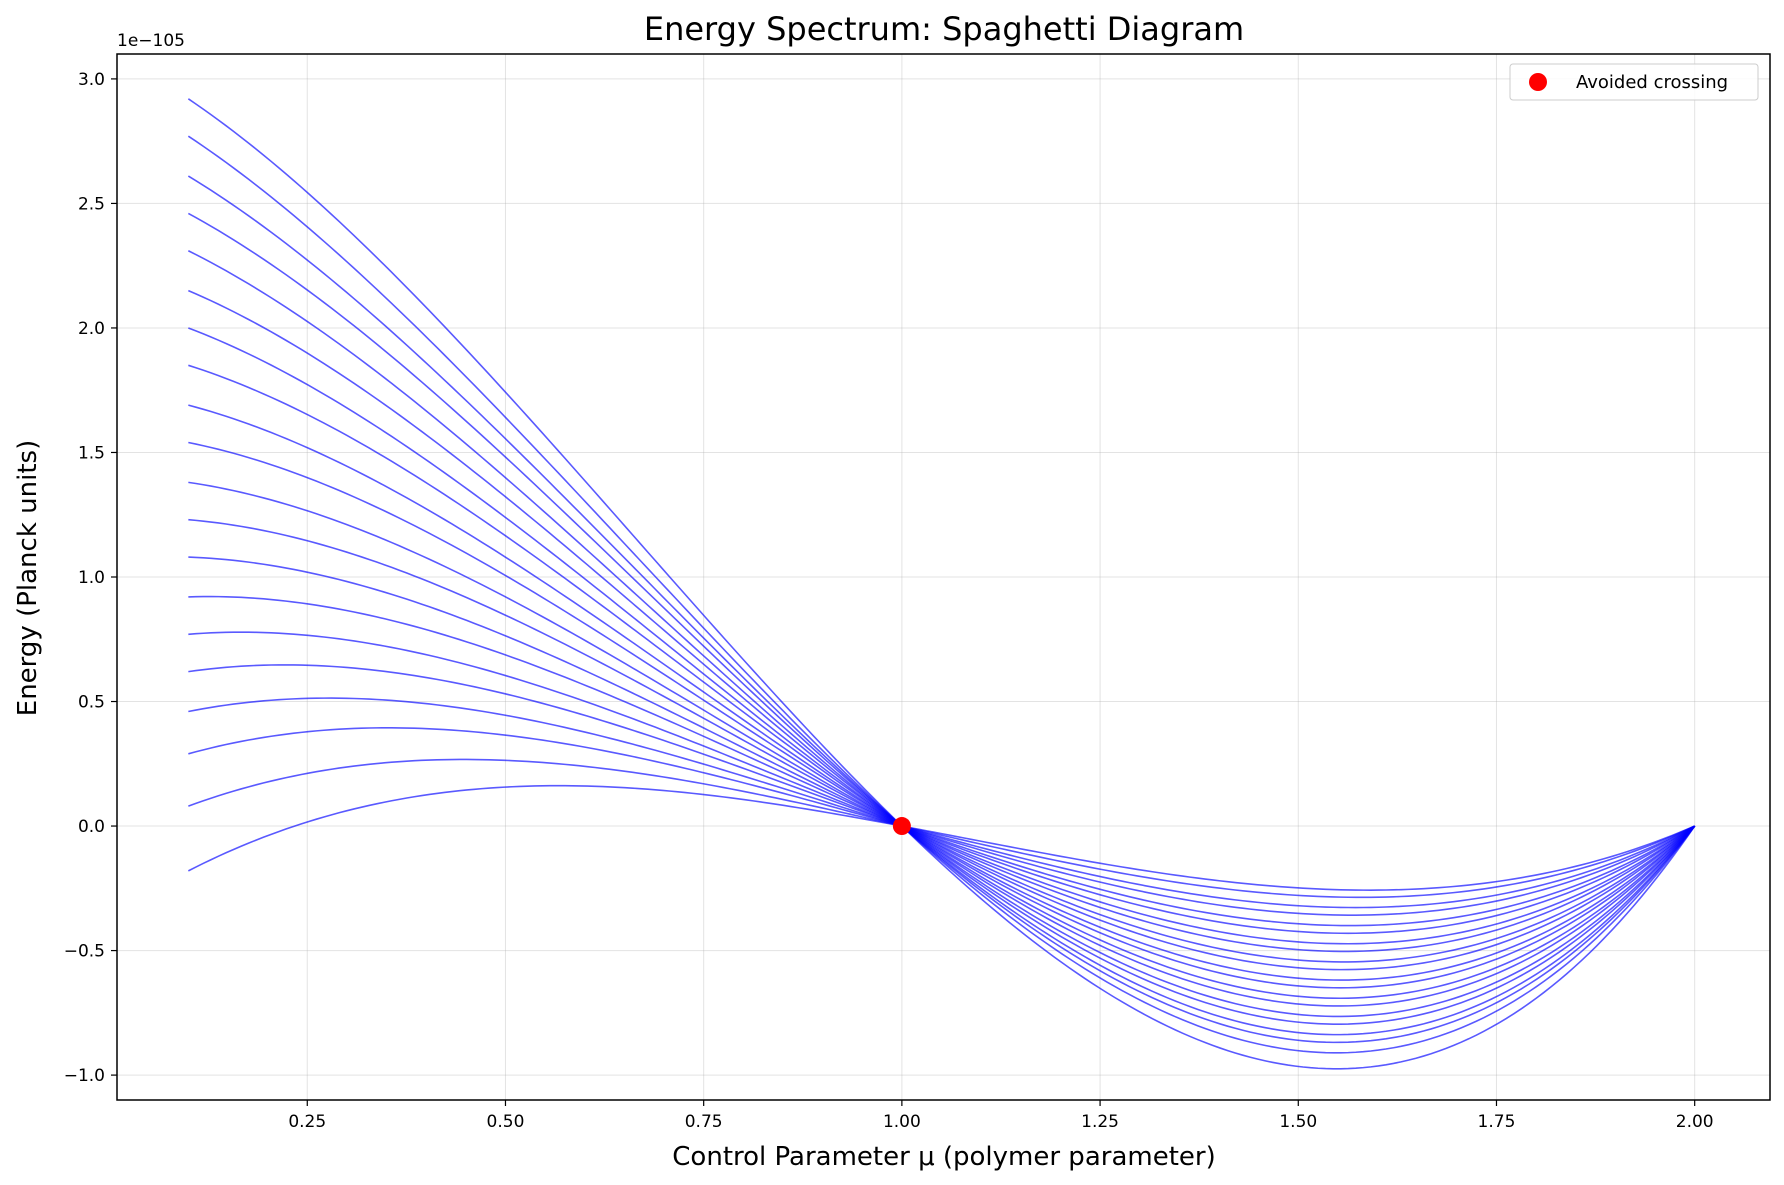  Describe the element at coordinates (28, 578) in the screenshot. I see `y-axis-title: Energy (Planck units)` at that location.